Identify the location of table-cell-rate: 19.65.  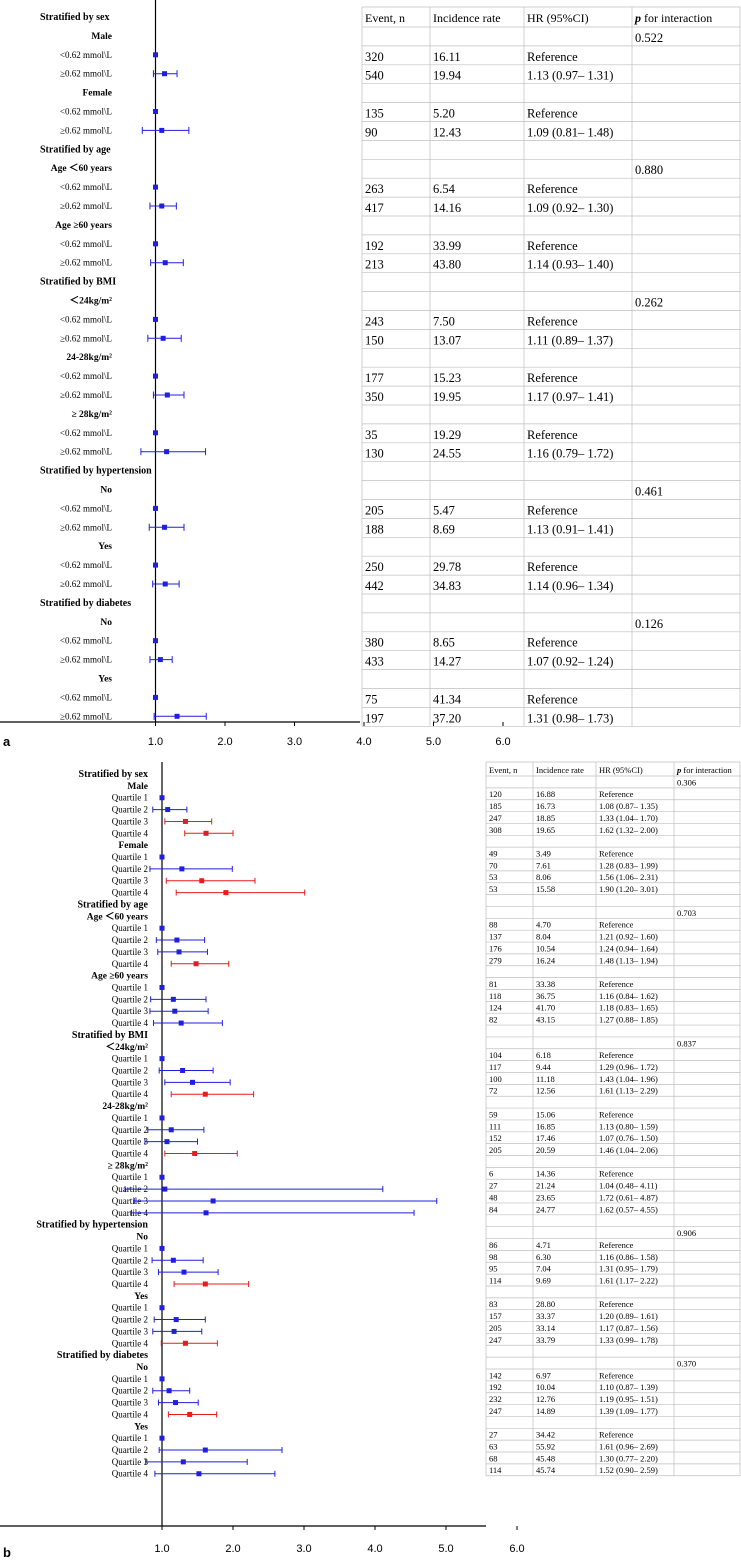
(545, 830).